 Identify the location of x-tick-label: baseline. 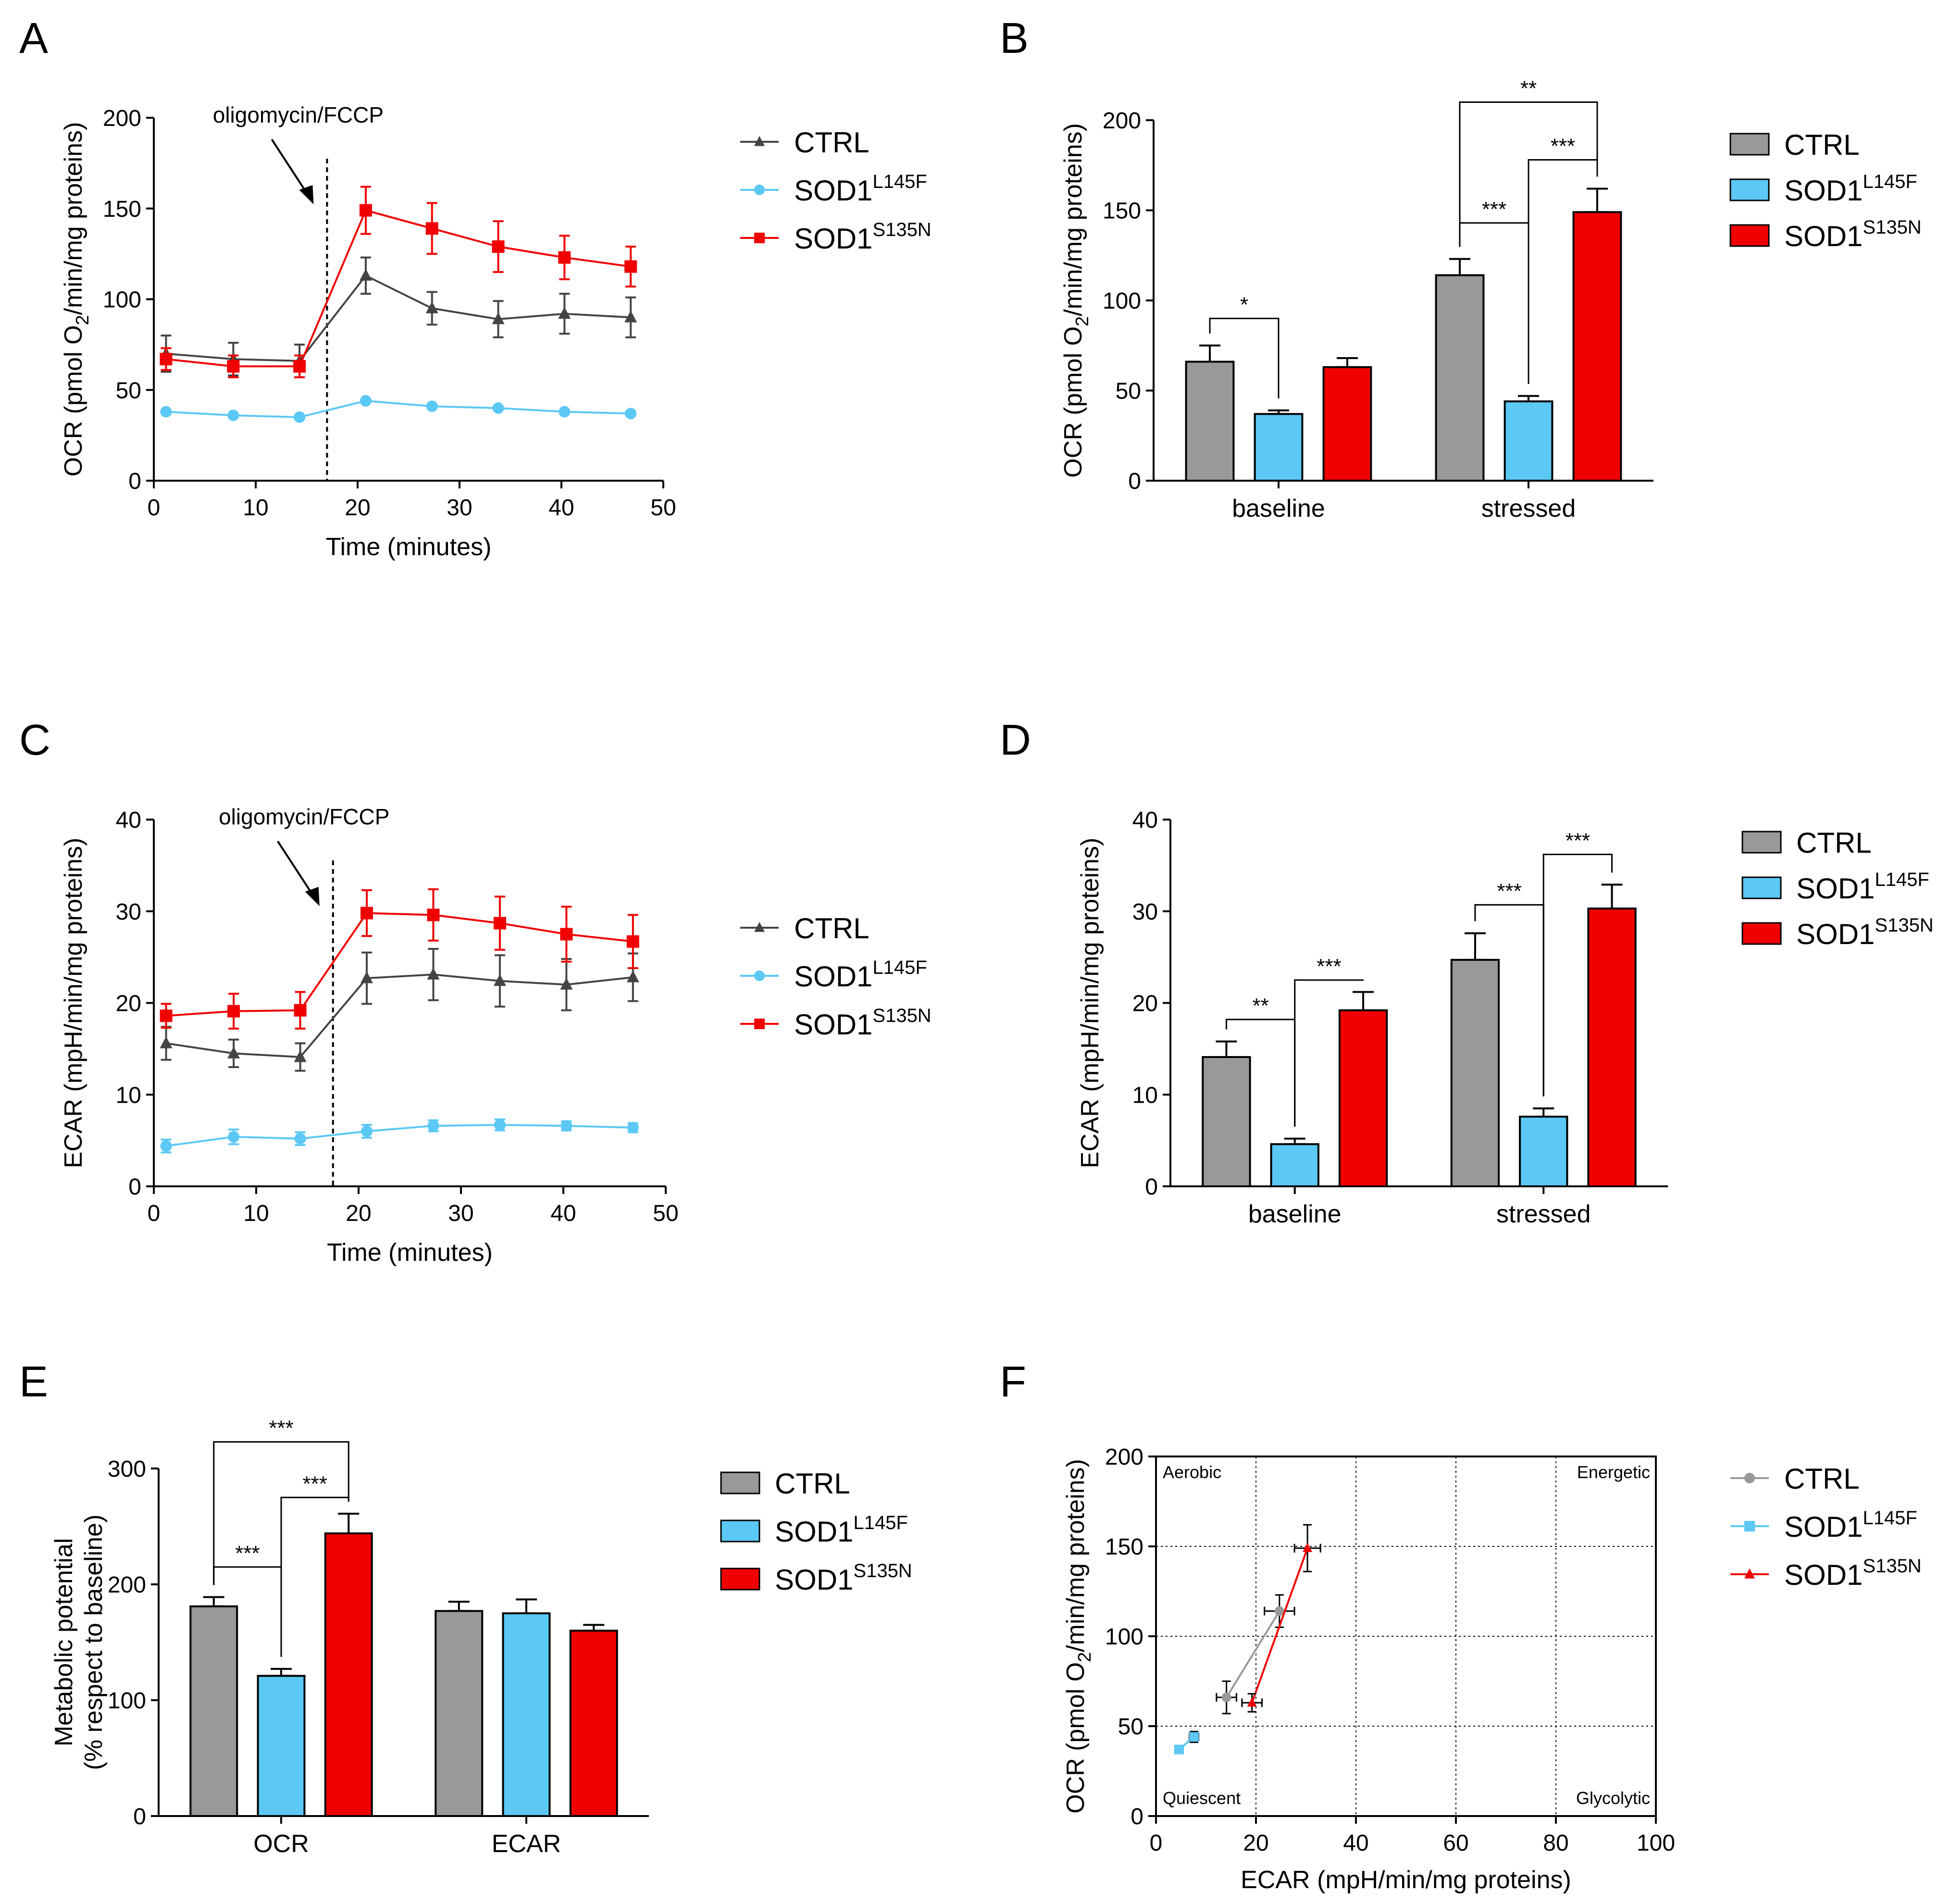
(1295, 1214).